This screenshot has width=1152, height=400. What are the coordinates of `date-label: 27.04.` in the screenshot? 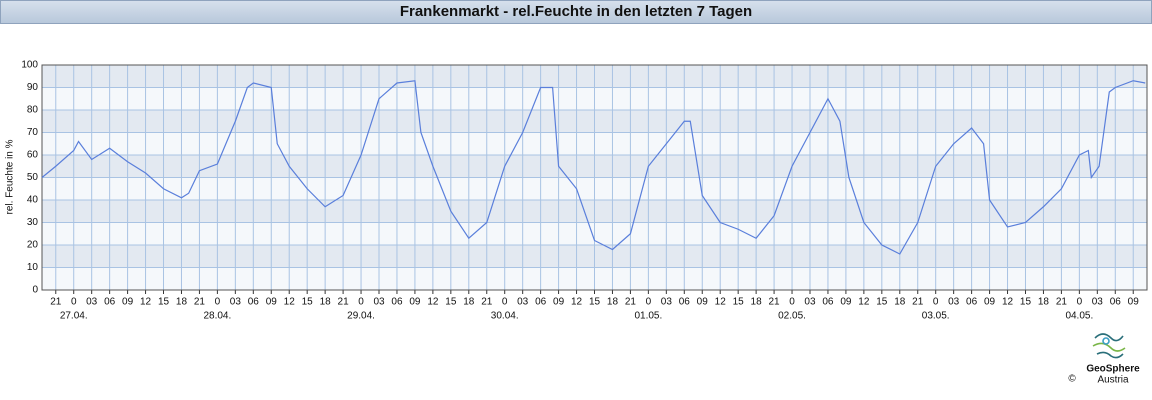 It's located at (74, 316).